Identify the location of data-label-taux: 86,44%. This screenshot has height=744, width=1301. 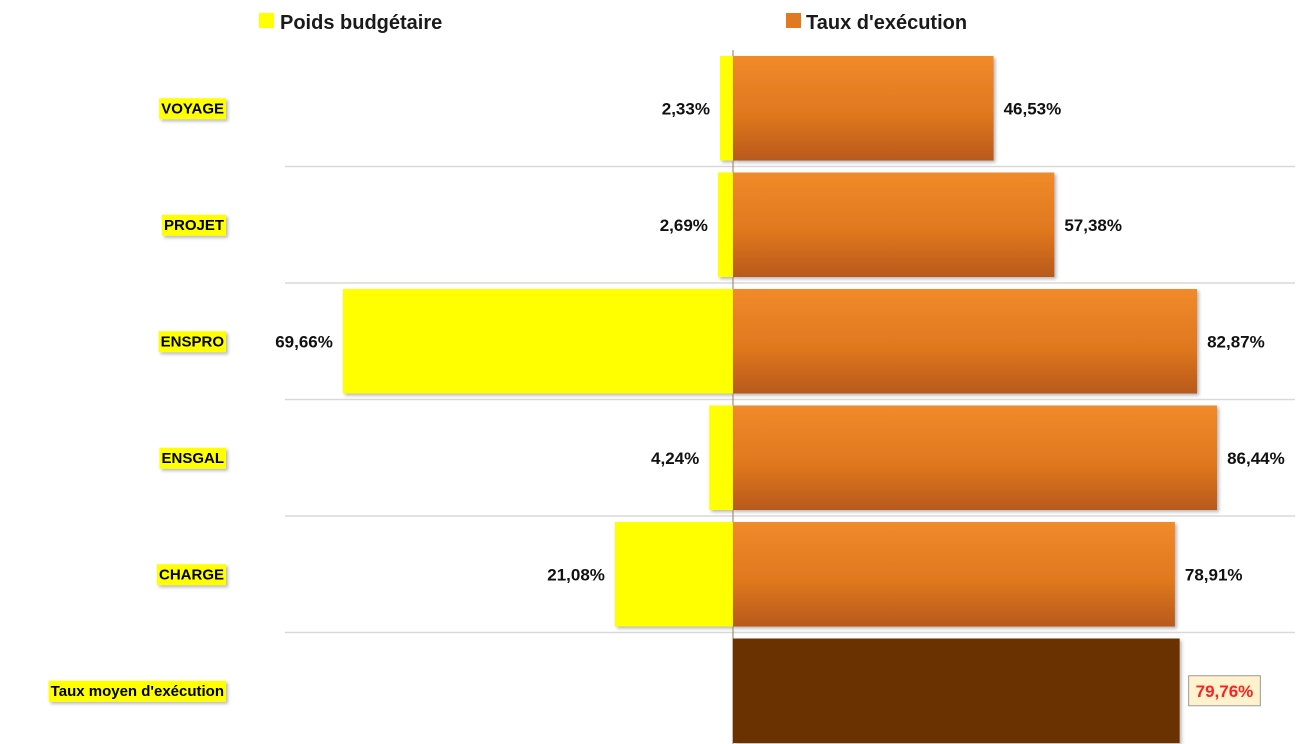
(1256, 458).